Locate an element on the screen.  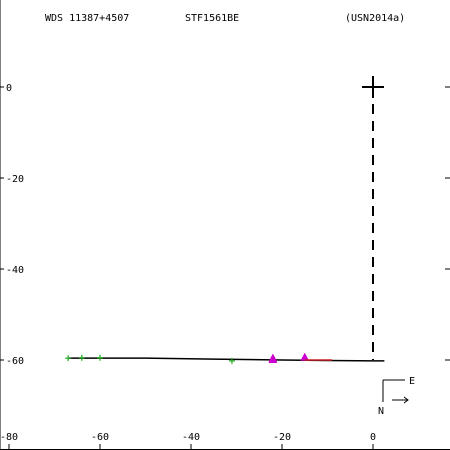
primary-star-layer is located at coordinates (373, 87).